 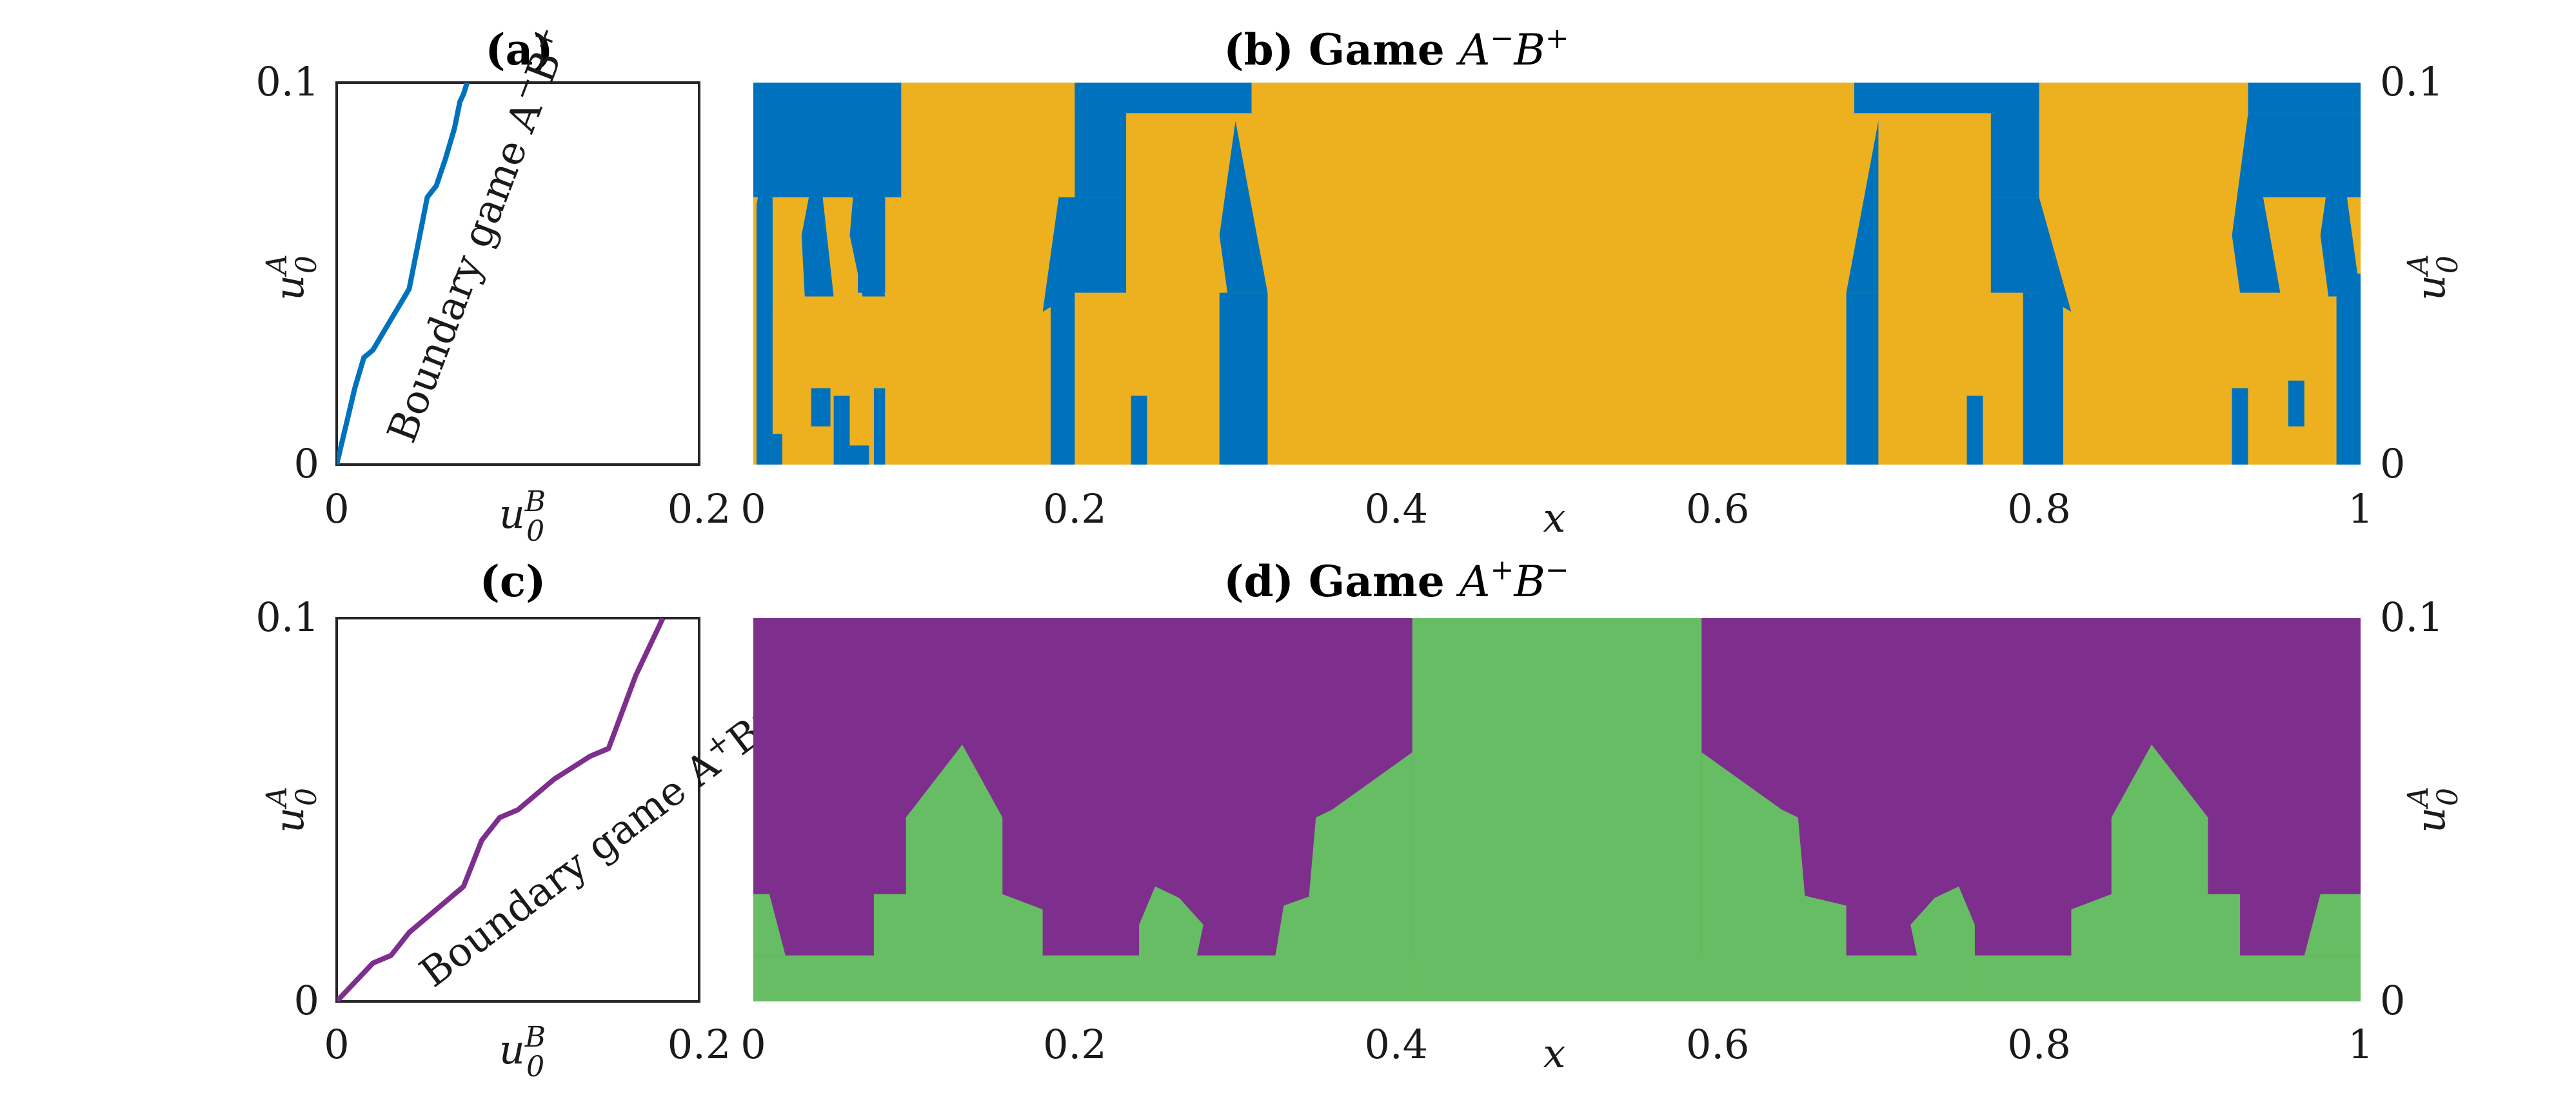 What do you see at coordinates (753, 1044) in the screenshot?
I see `panel-d-xtick-label: 0` at bounding box center [753, 1044].